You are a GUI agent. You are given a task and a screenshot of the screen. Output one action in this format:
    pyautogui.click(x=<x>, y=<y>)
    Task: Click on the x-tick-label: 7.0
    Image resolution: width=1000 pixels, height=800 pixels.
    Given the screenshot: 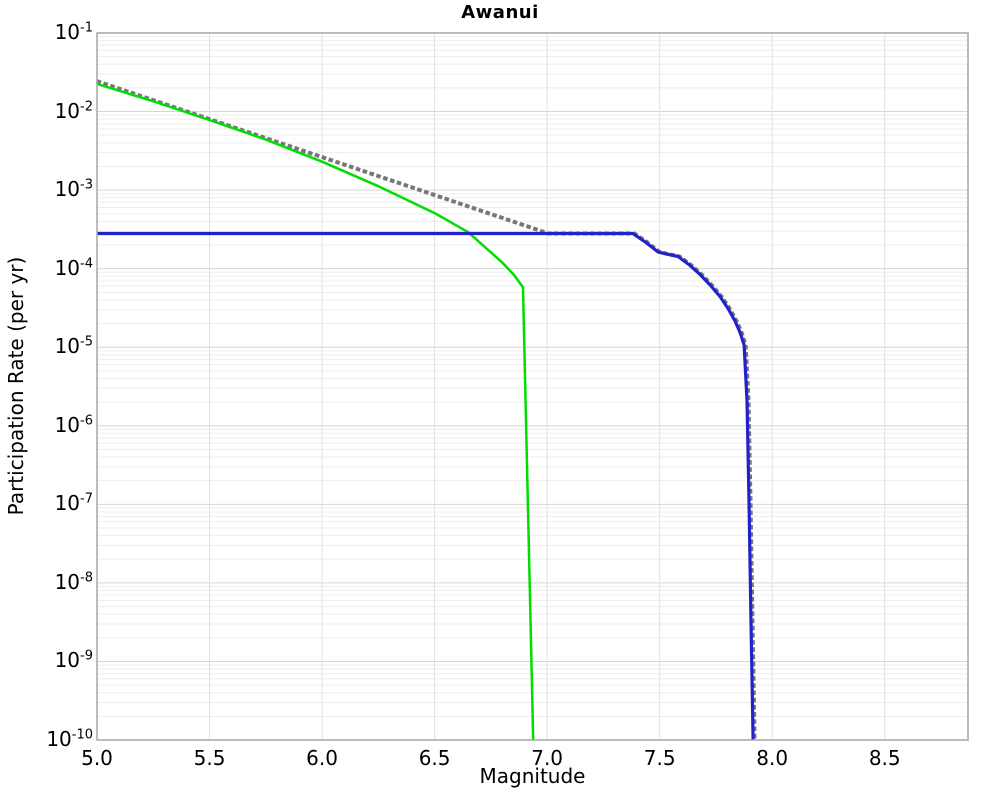 What is the action you would take?
    pyautogui.click(x=547, y=758)
    